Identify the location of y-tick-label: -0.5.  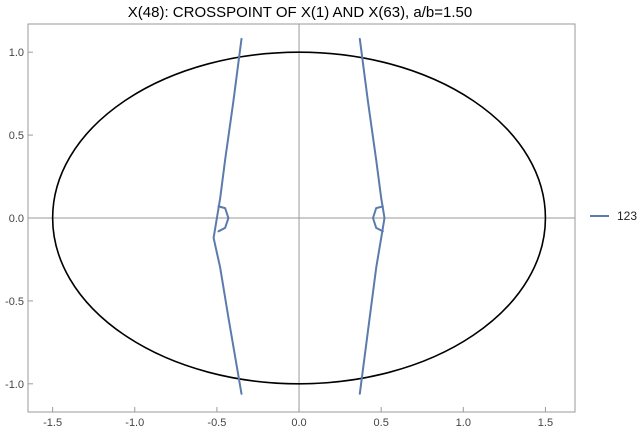
(14, 302).